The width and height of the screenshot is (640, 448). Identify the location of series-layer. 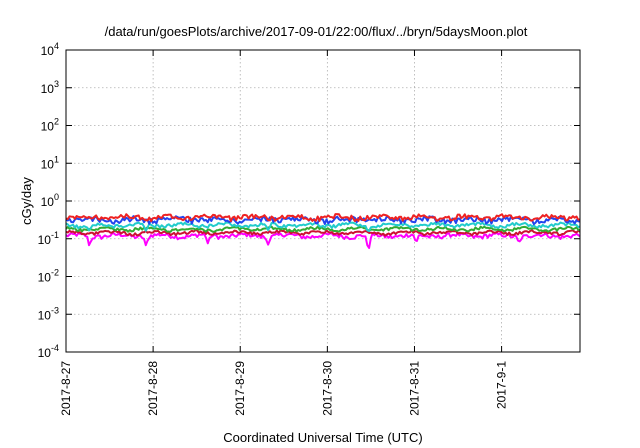
(323, 231).